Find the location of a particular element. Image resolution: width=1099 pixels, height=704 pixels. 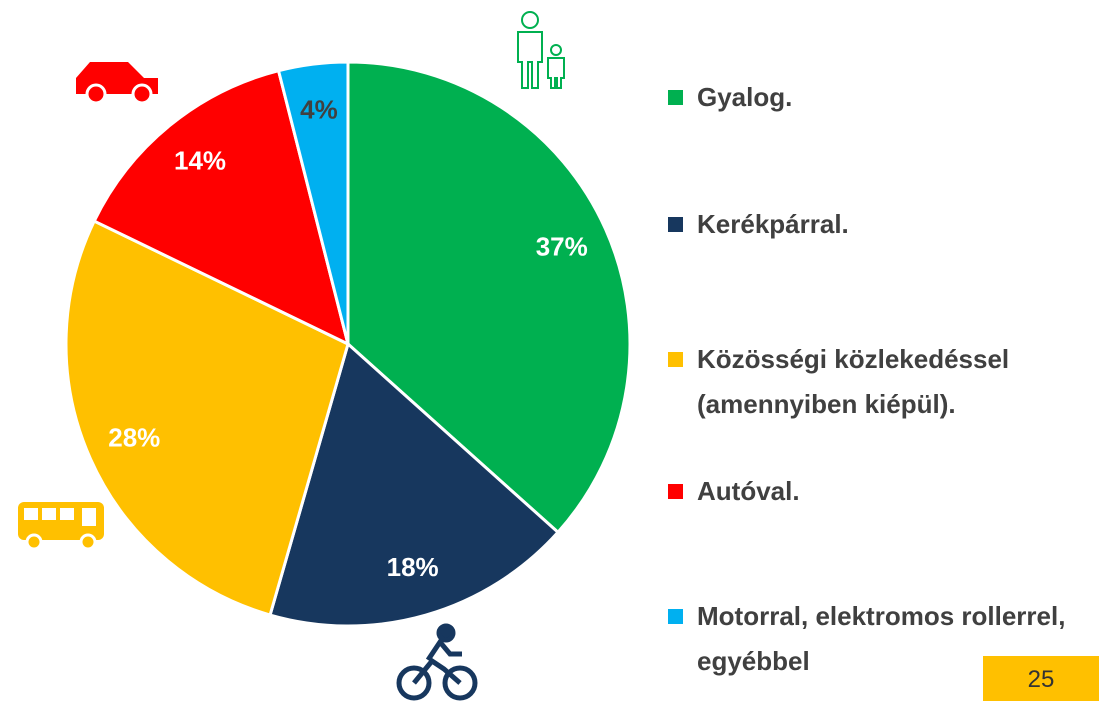

slice-label: 37% is located at coordinates (562, 246).